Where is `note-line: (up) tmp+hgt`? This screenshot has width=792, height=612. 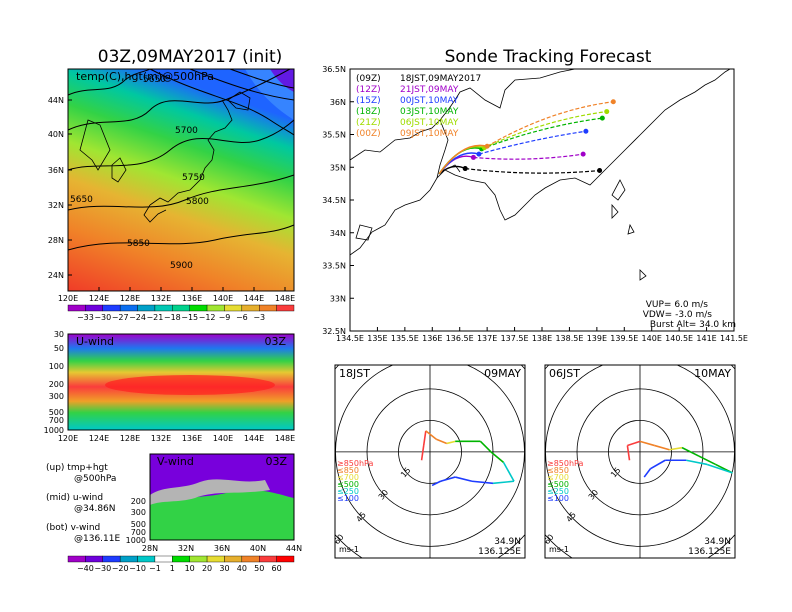
note-line: (up) tmp+hgt is located at coordinates (77, 468).